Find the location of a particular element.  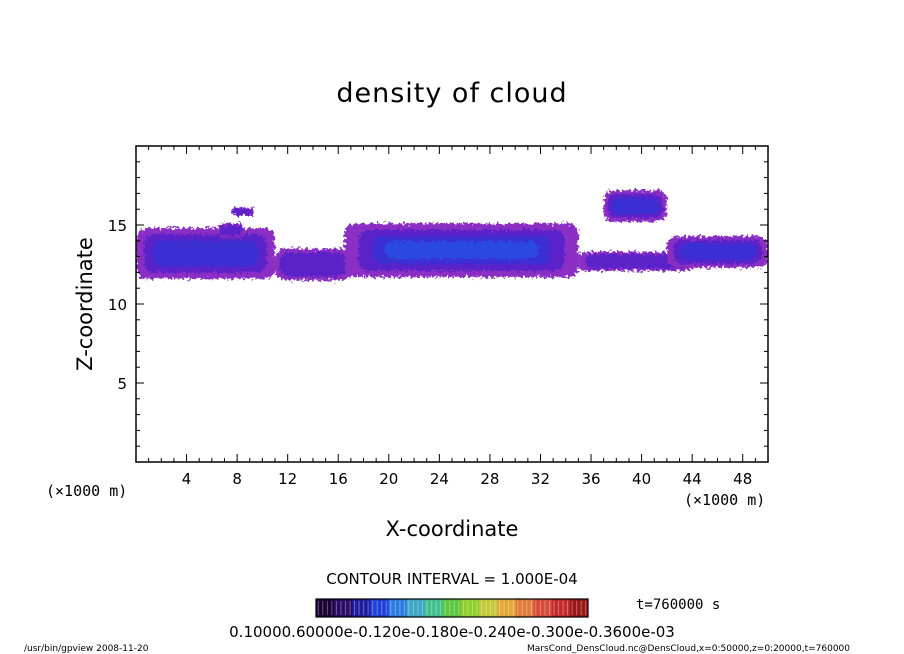

colorbar is located at coordinates (452, 608).